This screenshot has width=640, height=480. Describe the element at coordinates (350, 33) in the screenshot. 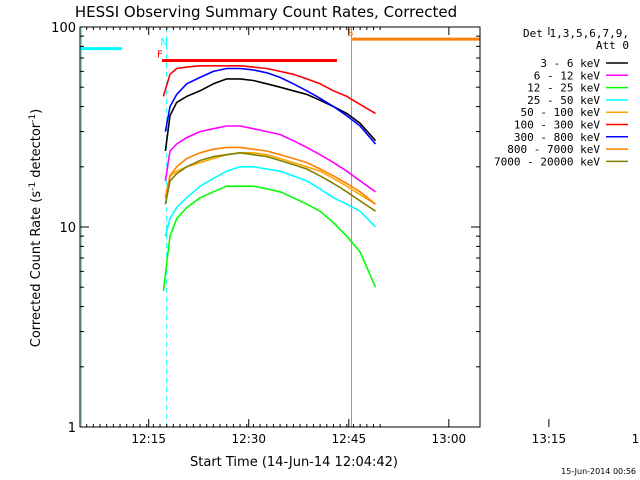

I see `flag-label-4: S` at that location.